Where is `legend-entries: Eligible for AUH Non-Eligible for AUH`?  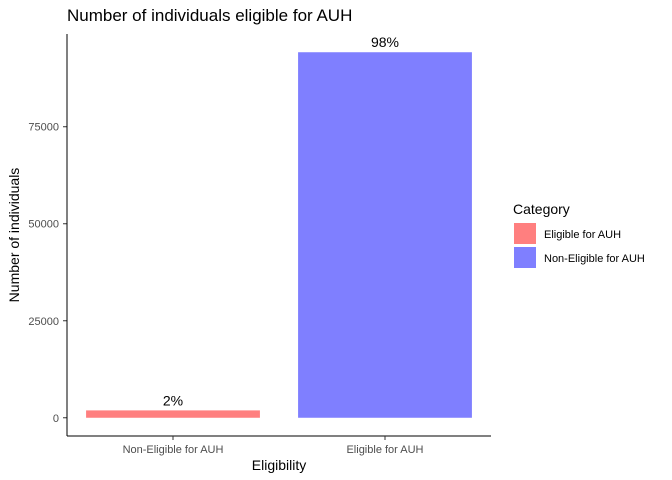 legend-entries: Eligible for AUH Non-Eligible for AUH is located at coordinates (579, 245).